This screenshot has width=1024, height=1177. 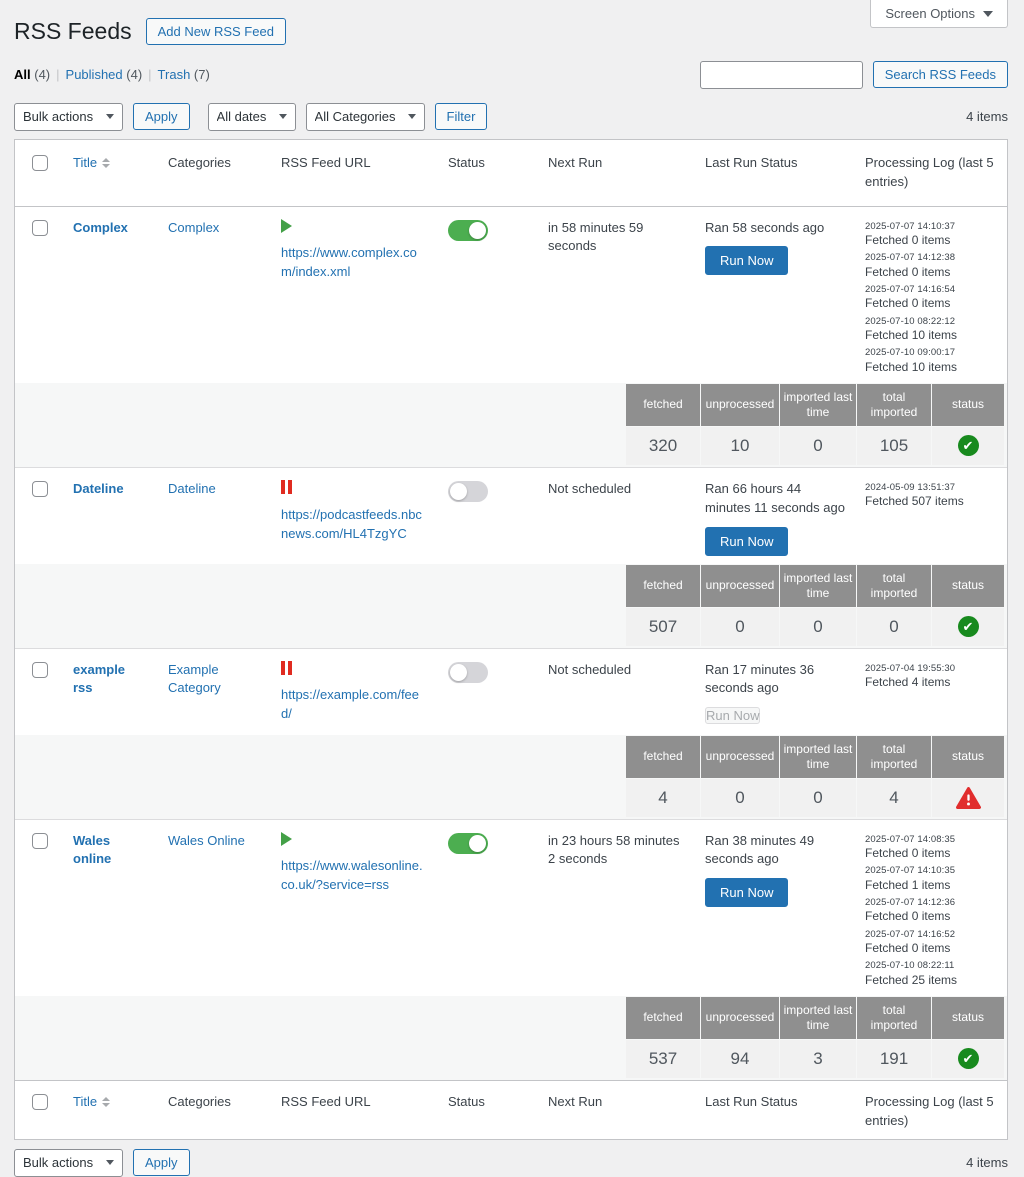 What do you see at coordinates (663, 797) in the screenshot?
I see `stats-value-fetched: 4` at bounding box center [663, 797].